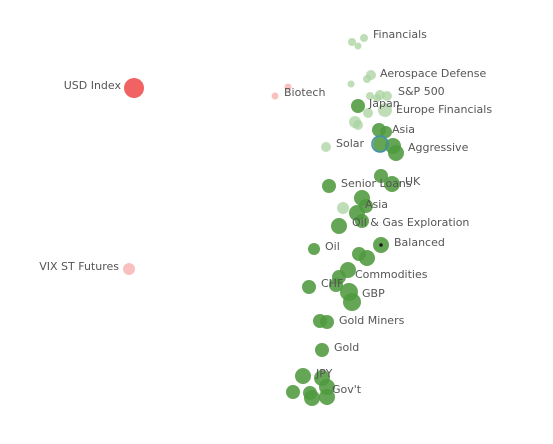 This screenshot has height=444, width=553. What do you see at coordinates (419, 242) in the screenshot?
I see `label-balanced: Balanced` at bounding box center [419, 242].